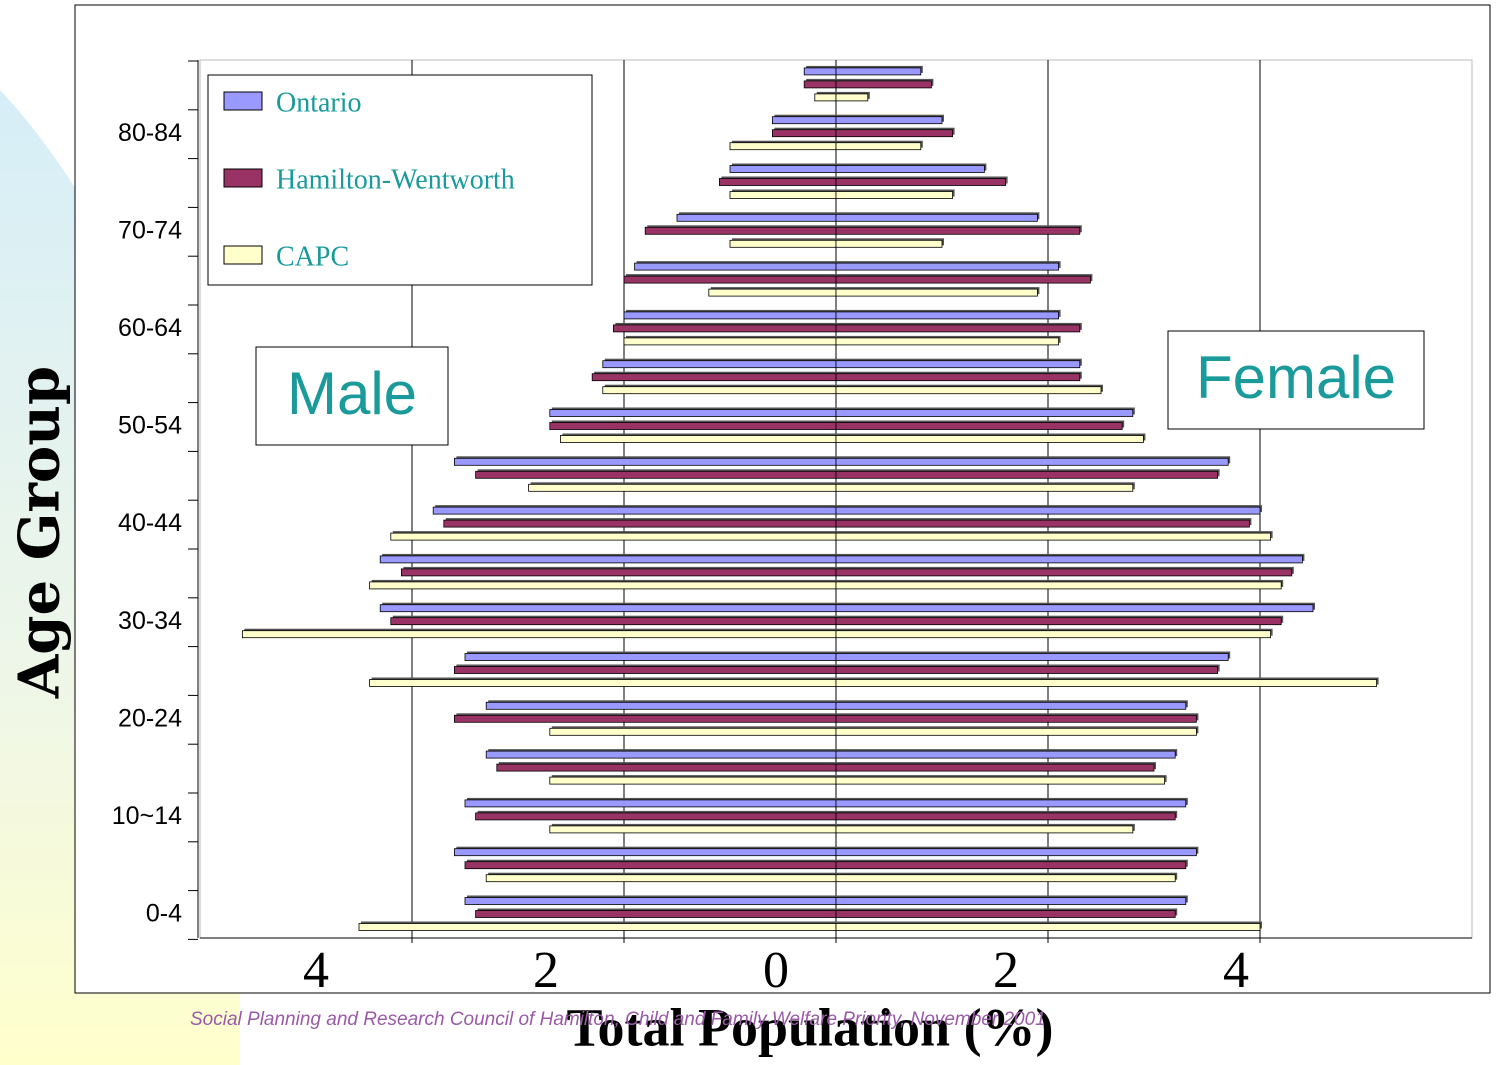 The width and height of the screenshot is (1498, 1065). Describe the element at coordinates (150, 133) in the screenshot. I see `y-tick-label: 80-84` at that location.